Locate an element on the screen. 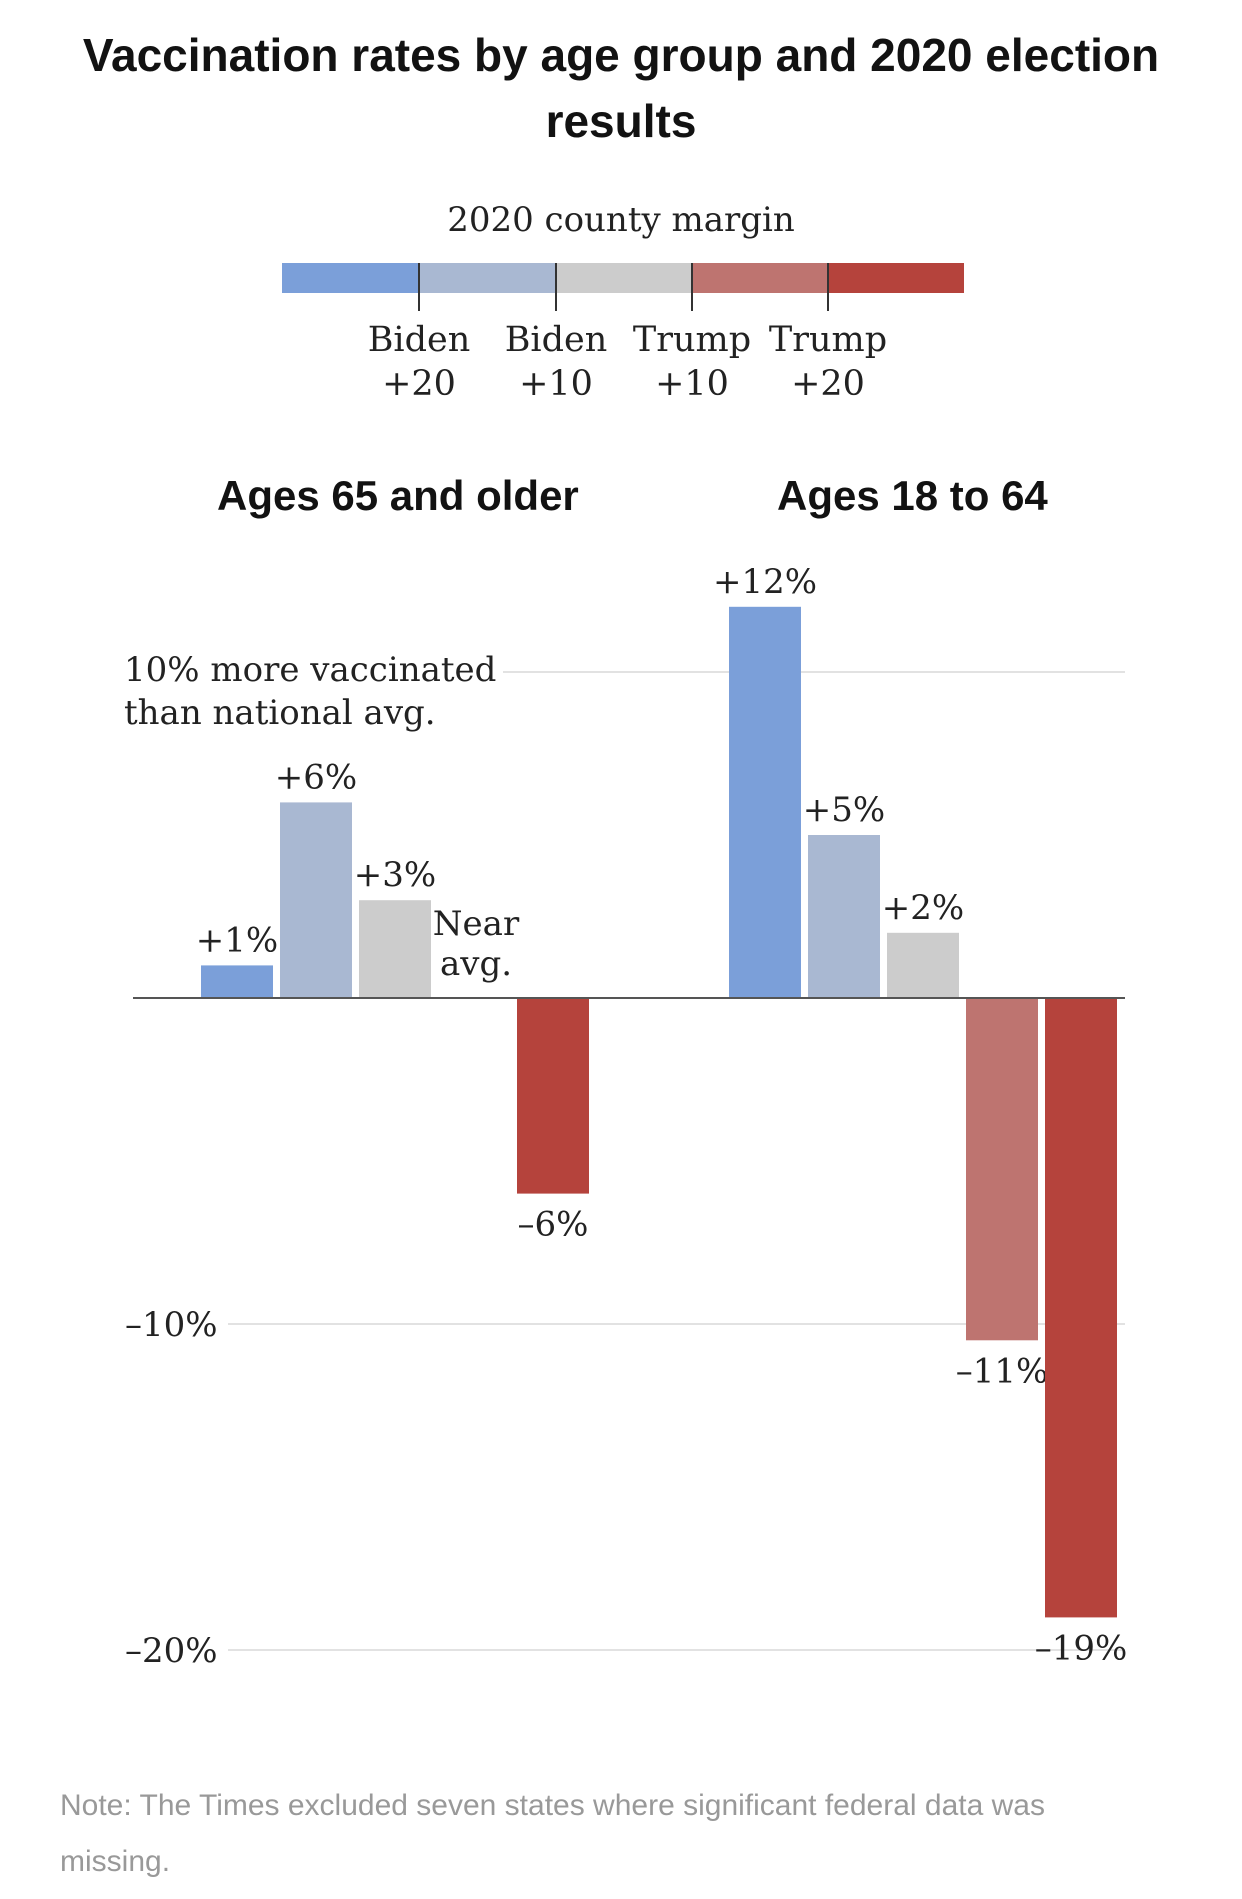 The image size is (1242, 1899). legend-color-scale is located at coordinates (623, 278).